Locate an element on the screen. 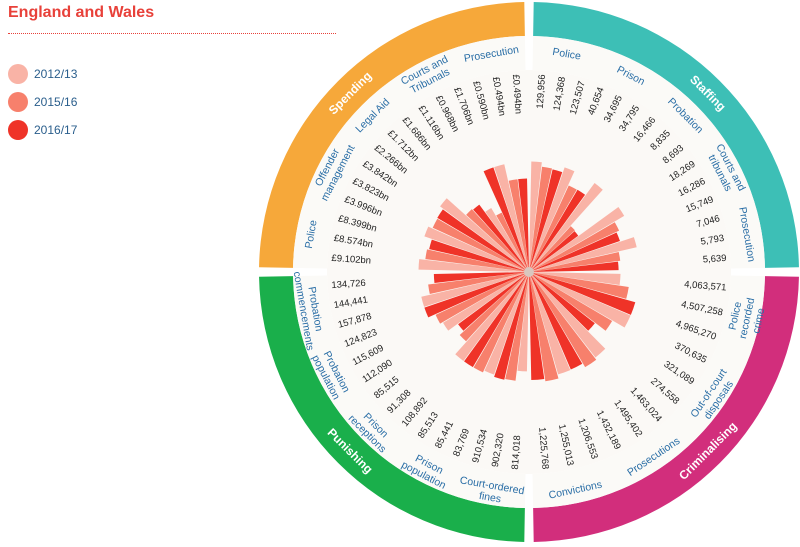 Image resolution: width=800 pixels, height=547 pixels. title-divider is located at coordinates (172, 33).